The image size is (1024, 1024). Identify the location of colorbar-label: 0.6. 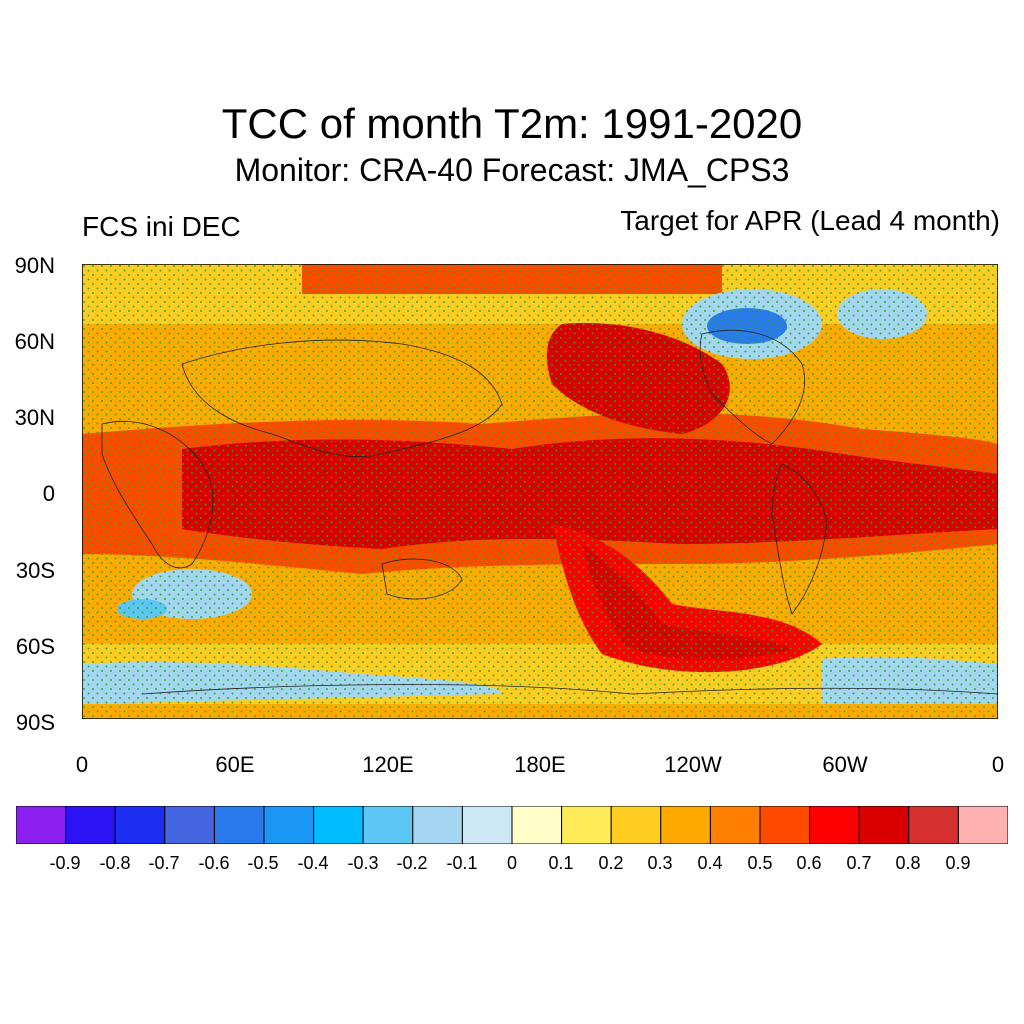
(809, 863).